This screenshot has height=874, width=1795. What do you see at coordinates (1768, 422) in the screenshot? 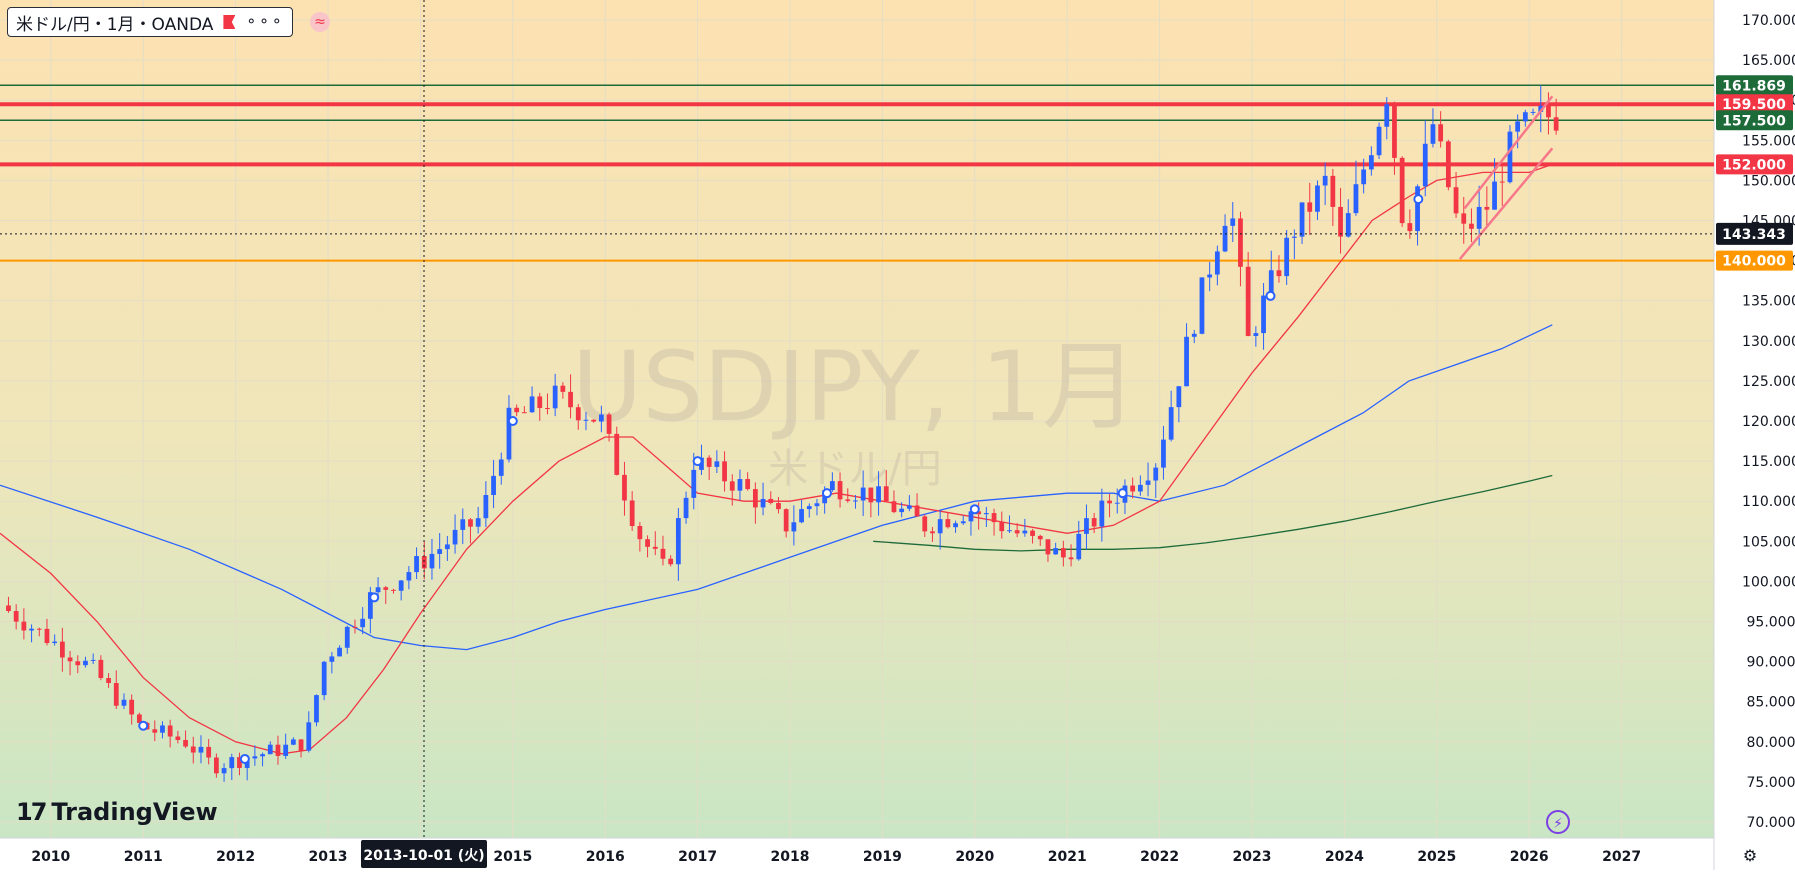
I see `price-tick-label: 120.000` at bounding box center [1768, 422].